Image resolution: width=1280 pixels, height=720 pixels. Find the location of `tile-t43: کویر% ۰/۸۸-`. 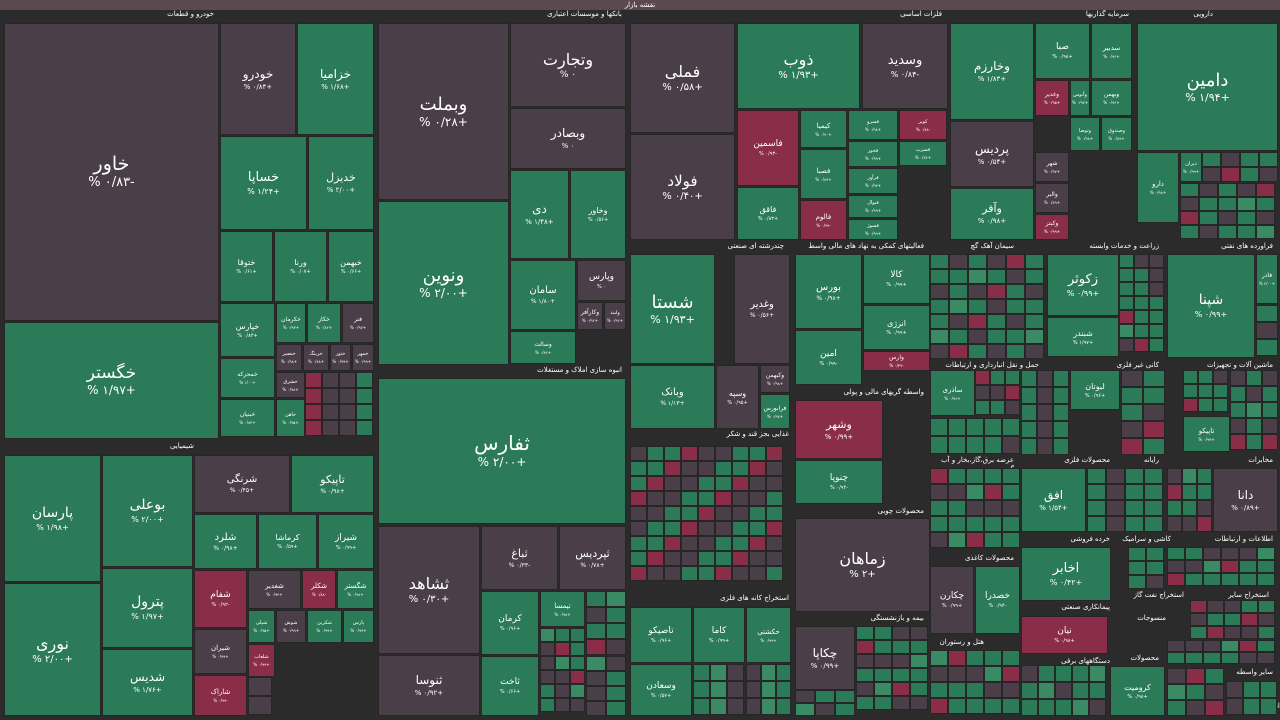

tile-t43: کویر% ۰/۸۸- is located at coordinates (923, 125).